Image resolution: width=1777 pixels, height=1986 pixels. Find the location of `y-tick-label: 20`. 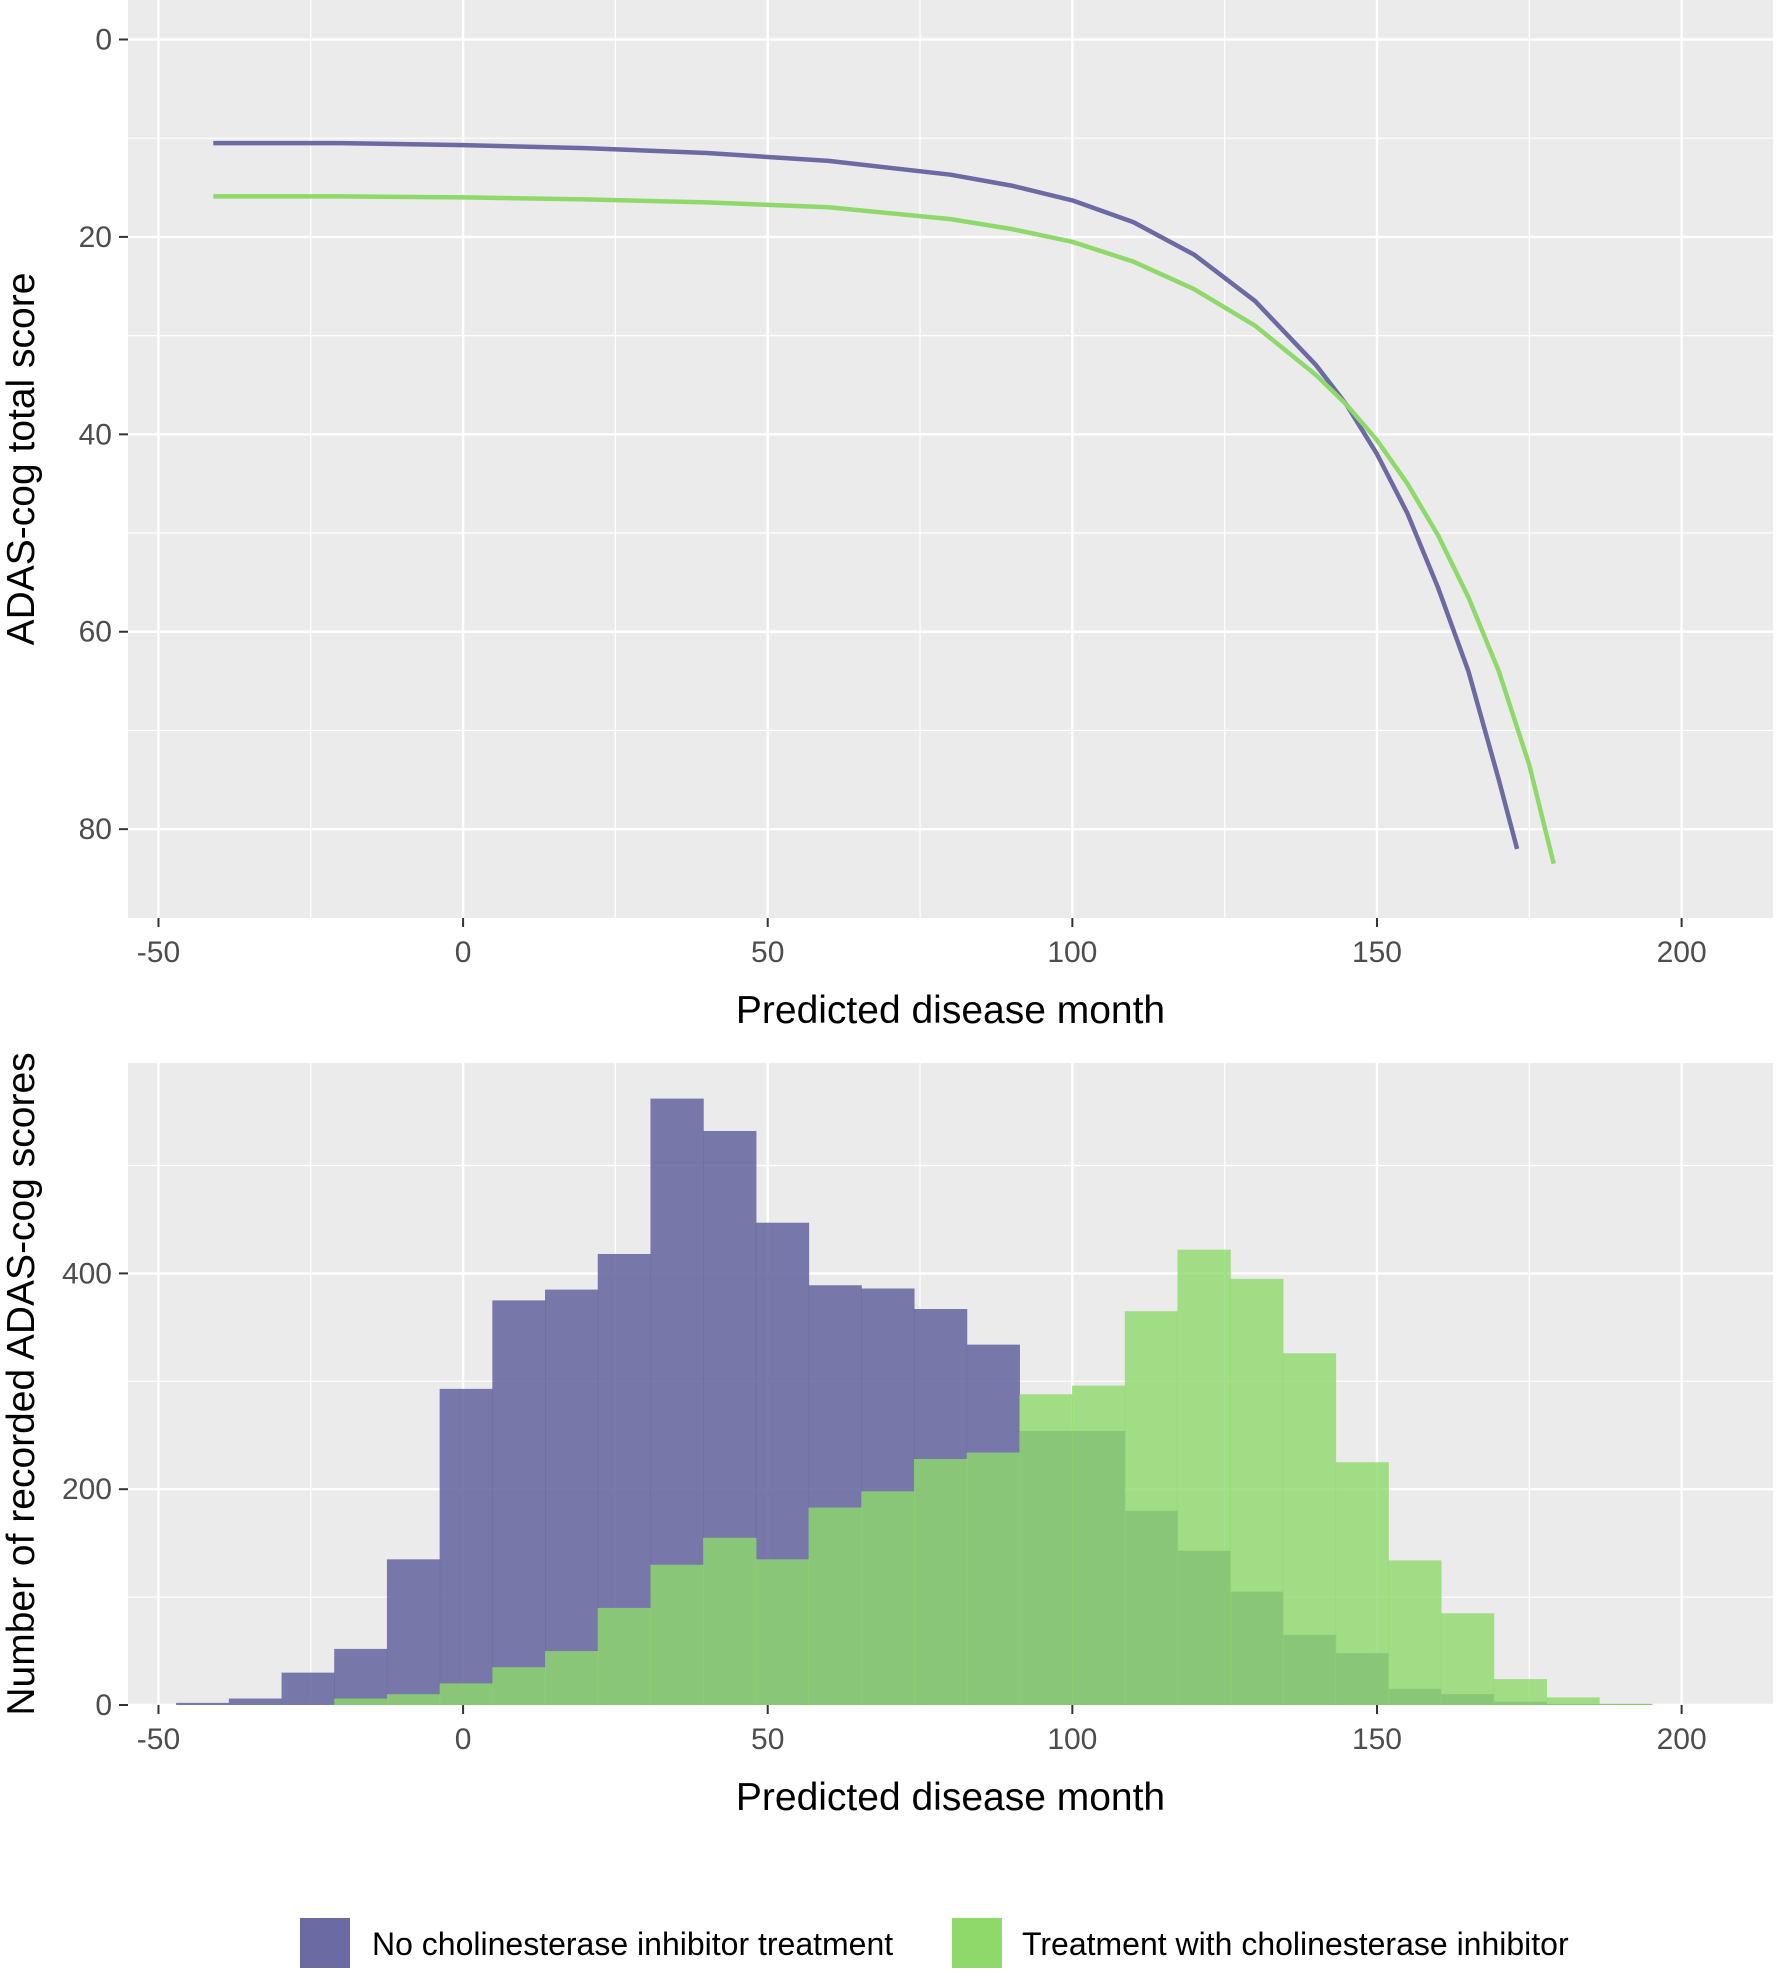

y-tick-label: 20 is located at coordinates (95, 237).